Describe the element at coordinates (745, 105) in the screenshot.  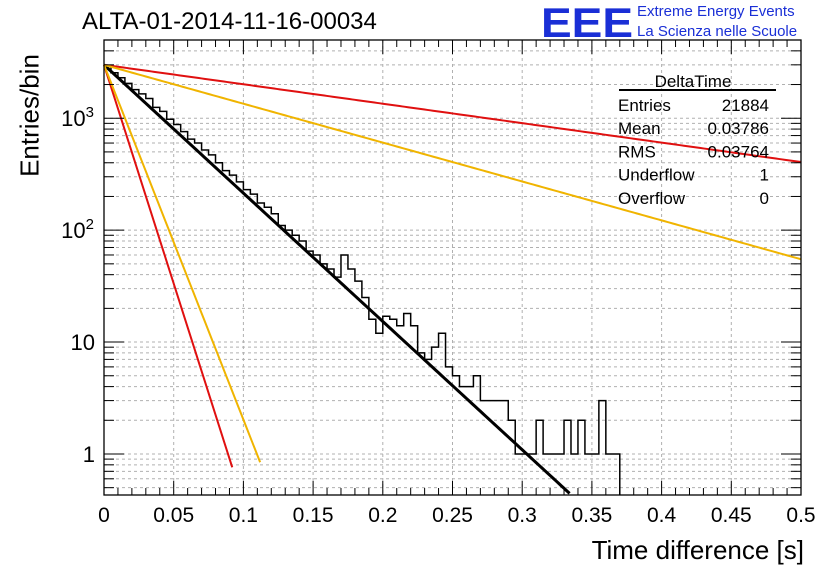
I see `stats-row-value: 21884` at that location.